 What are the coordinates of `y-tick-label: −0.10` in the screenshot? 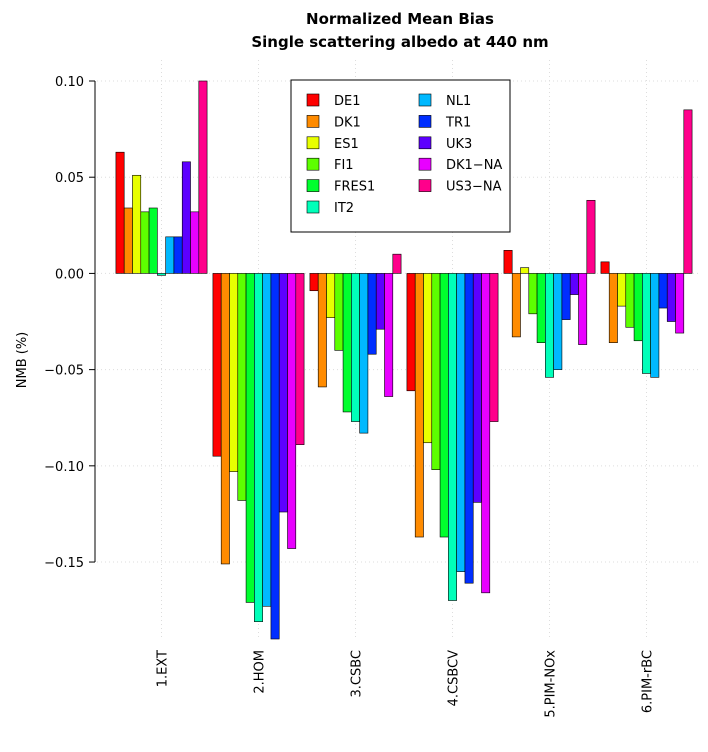 It's located at (64, 467).